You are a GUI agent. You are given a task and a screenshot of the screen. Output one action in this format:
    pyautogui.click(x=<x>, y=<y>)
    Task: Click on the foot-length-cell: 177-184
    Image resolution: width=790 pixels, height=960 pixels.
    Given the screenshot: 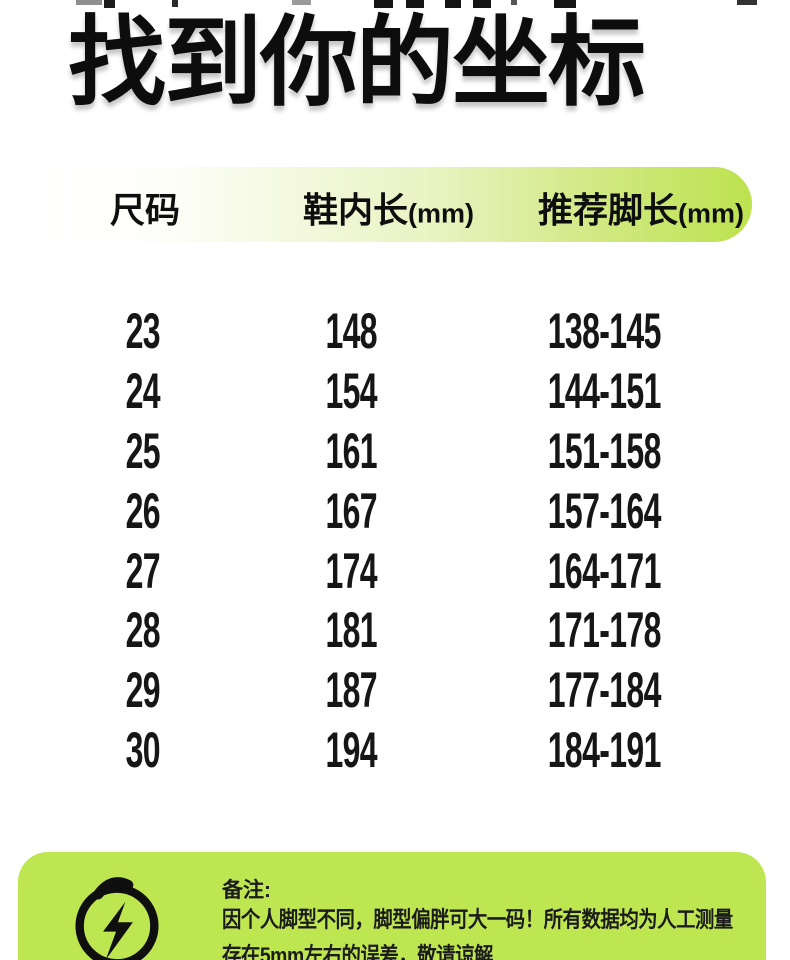 What is the action you would take?
    pyautogui.click(x=604, y=691)
    